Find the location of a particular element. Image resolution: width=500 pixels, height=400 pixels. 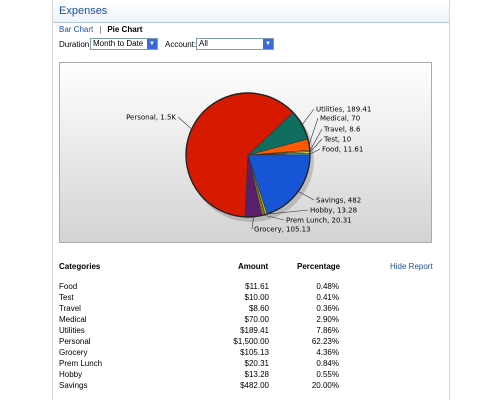

table-row: Travel $8.60 0.36% is located at coordinates (251, 309).